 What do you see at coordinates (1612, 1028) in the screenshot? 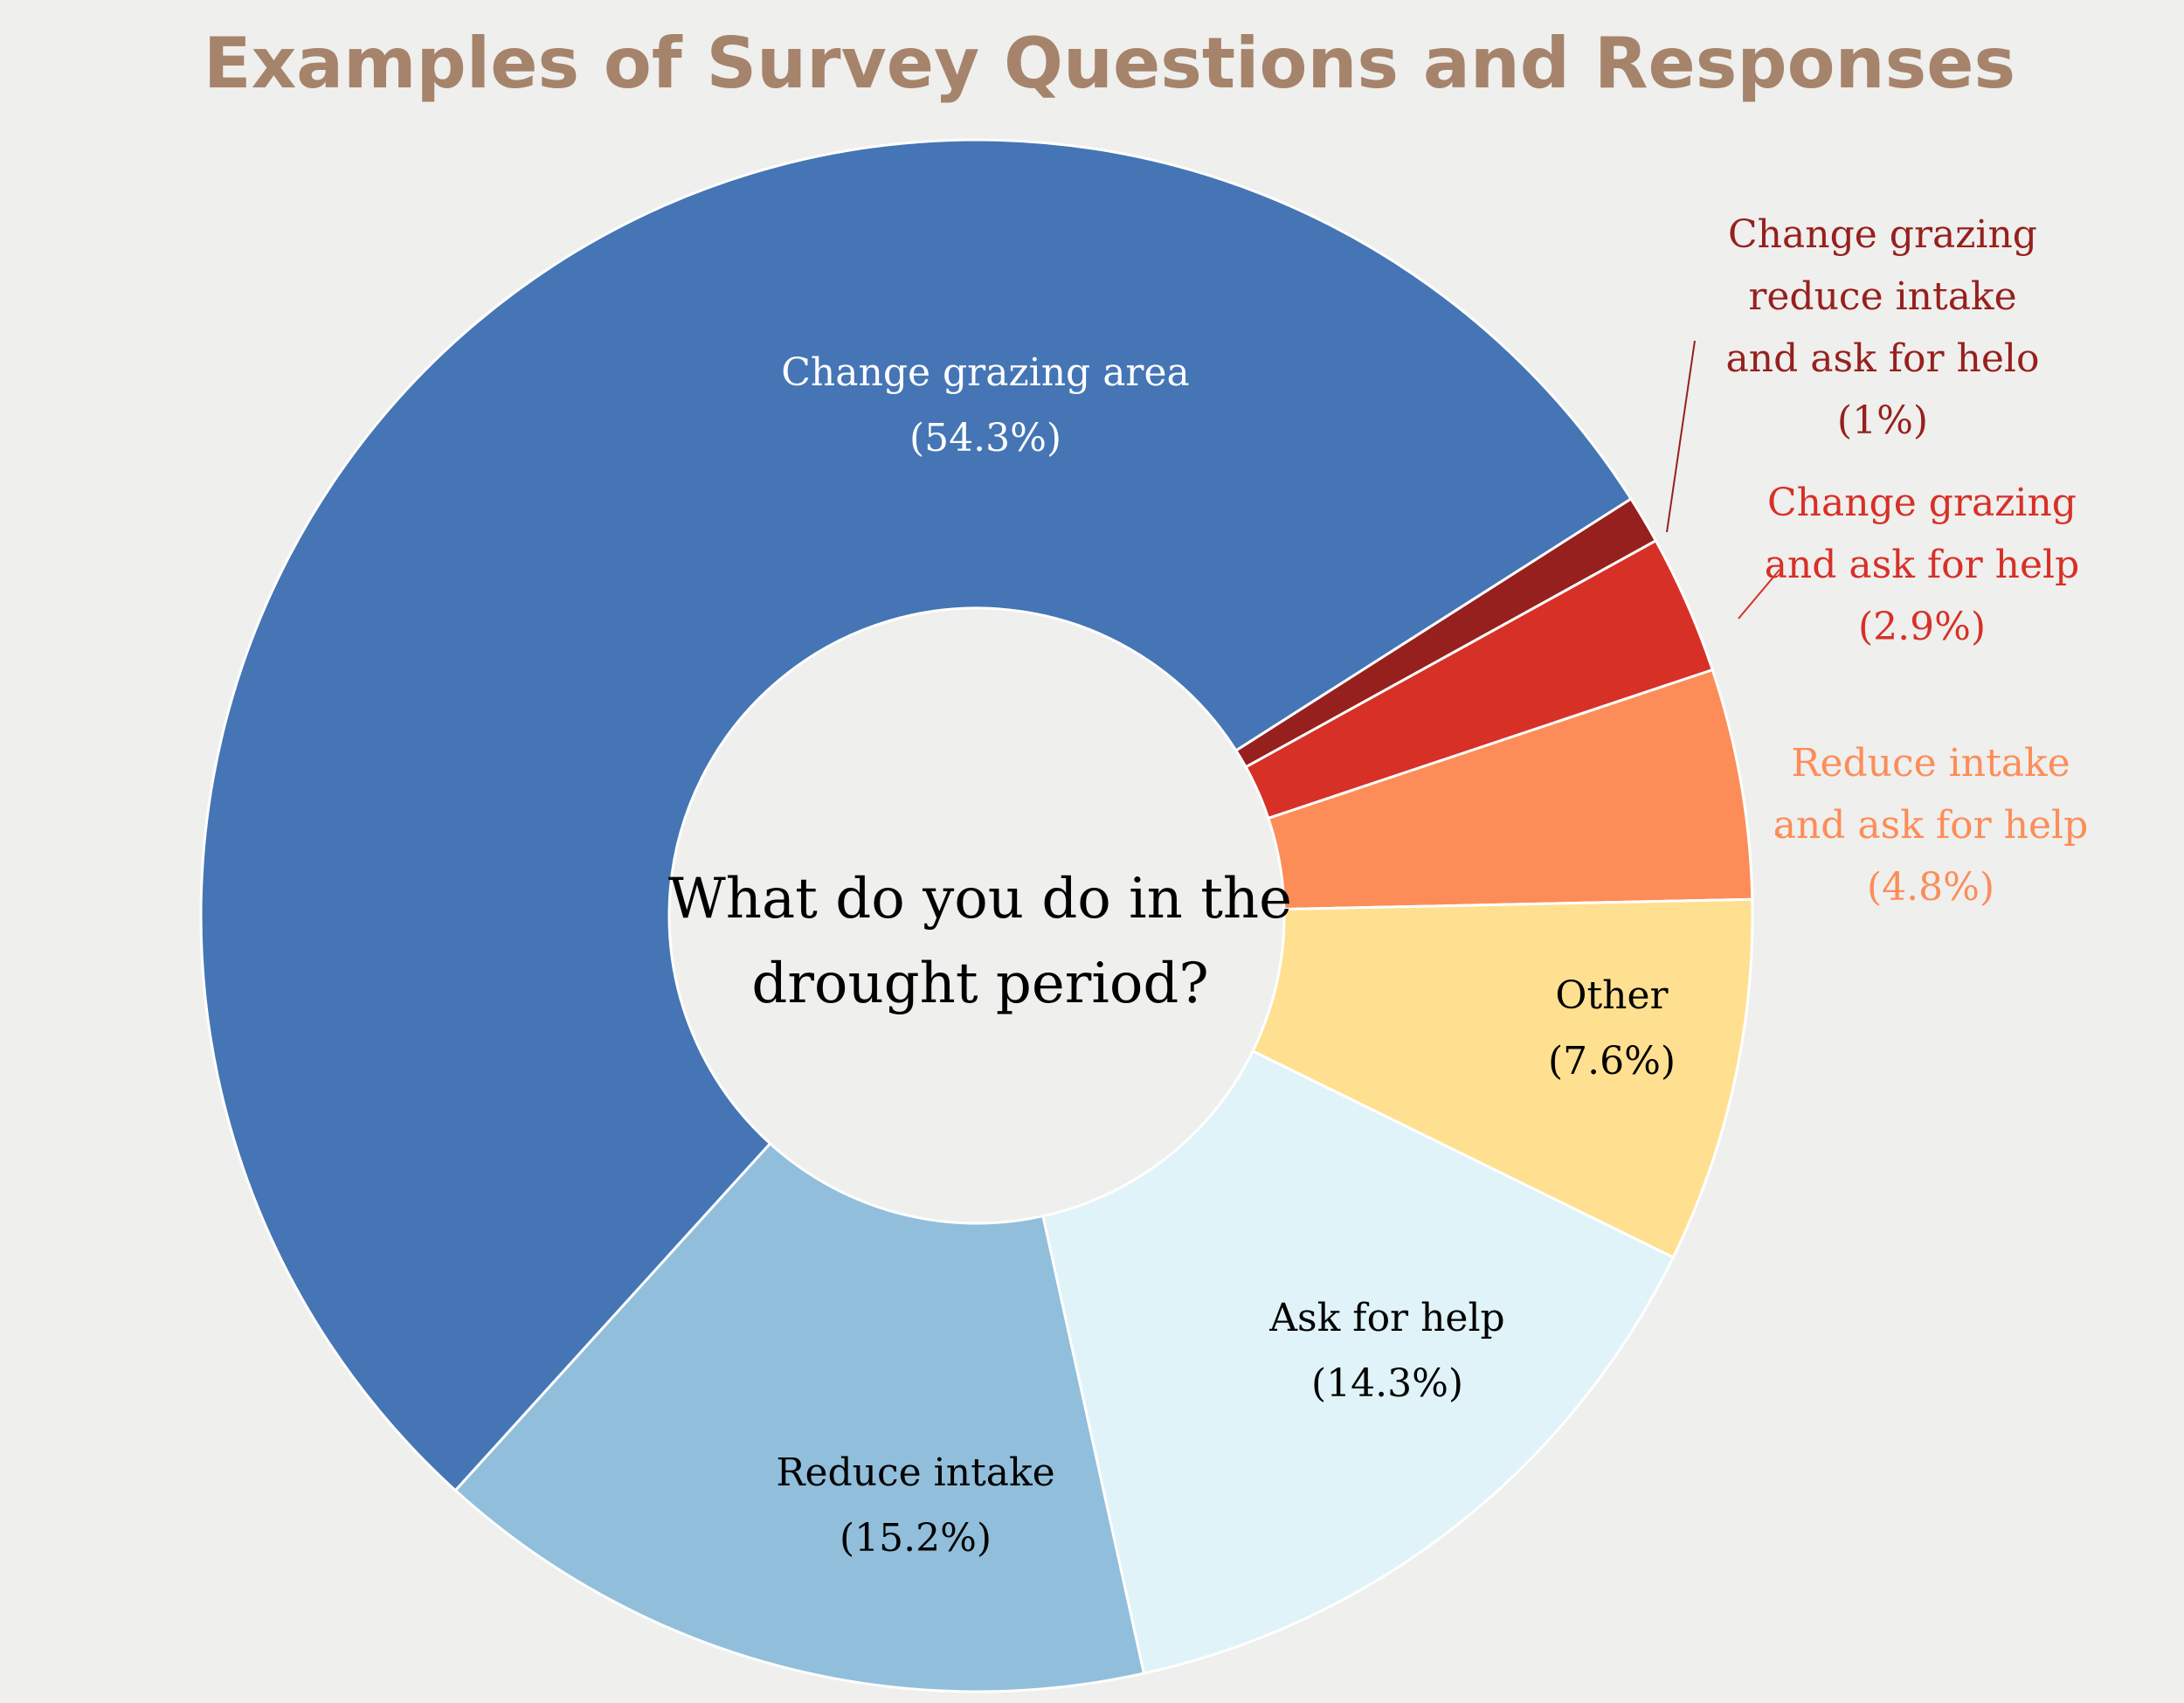
I see `slice-label: Other (7.6%)` at bounding box center [1612, 1028].